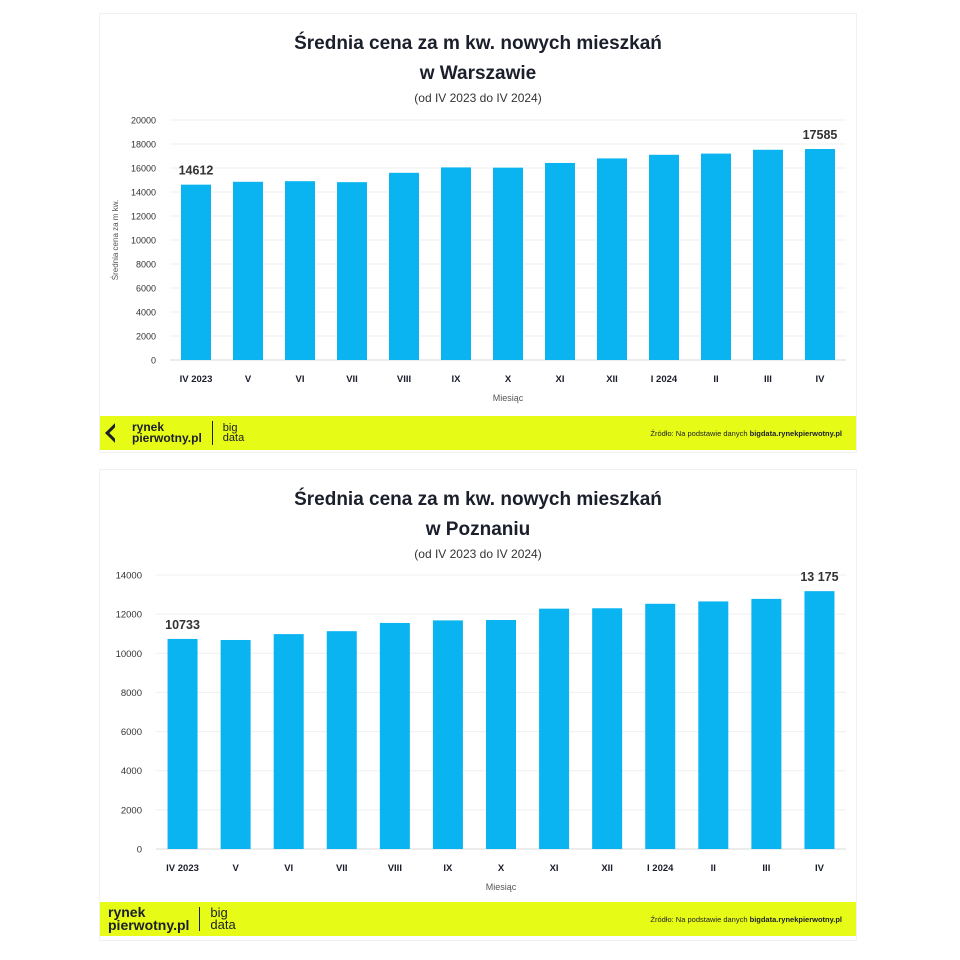 The image size is (960, 960). Describe the element at coordinates (819, 577) in the screenshot. I see `data-label: 13 175` at that location.